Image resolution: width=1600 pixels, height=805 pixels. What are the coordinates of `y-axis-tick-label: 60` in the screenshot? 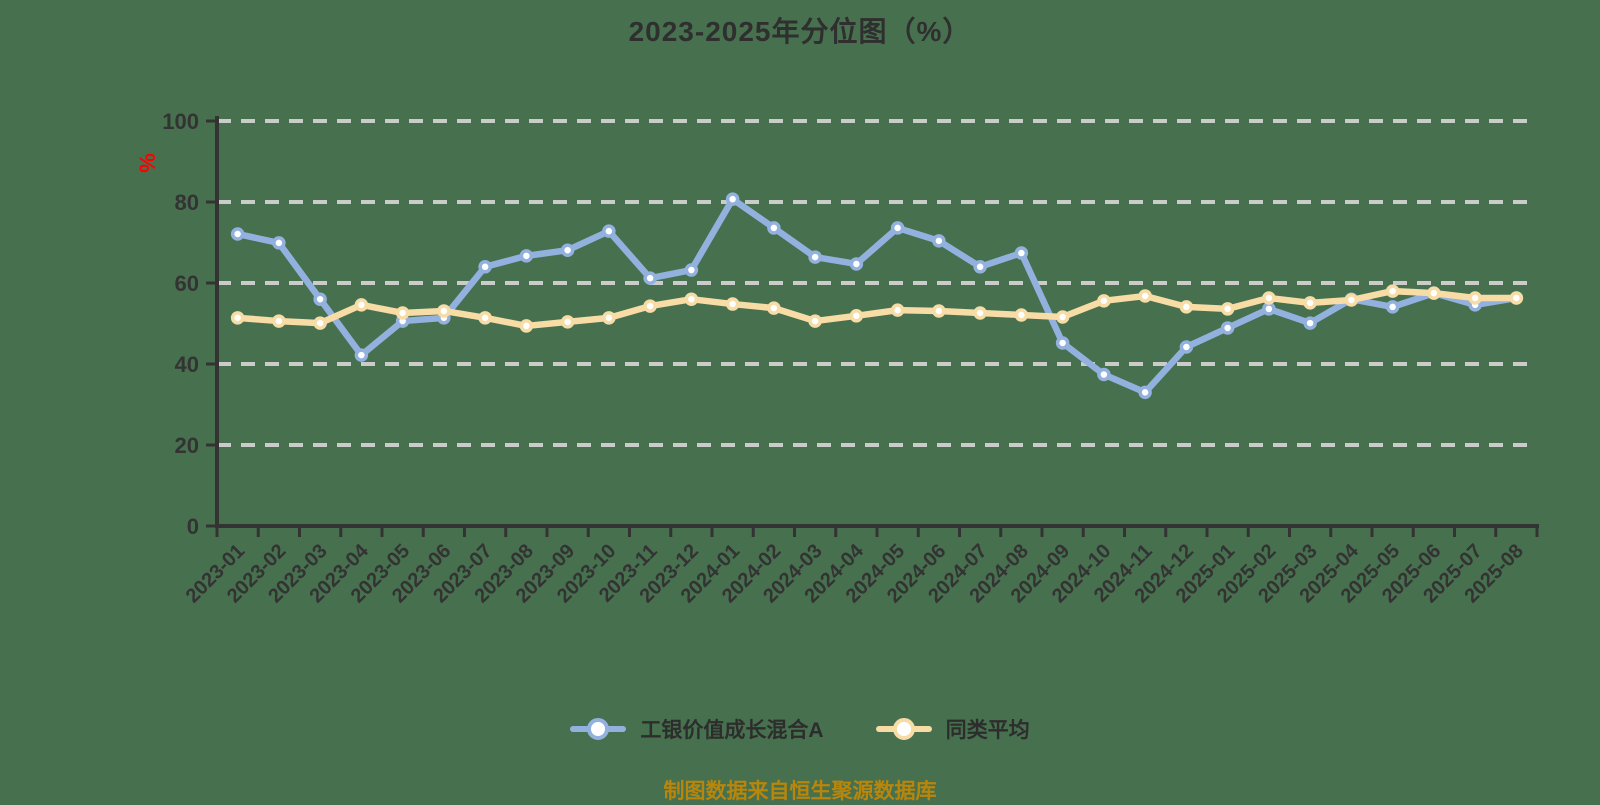 It's located at (187, 283).